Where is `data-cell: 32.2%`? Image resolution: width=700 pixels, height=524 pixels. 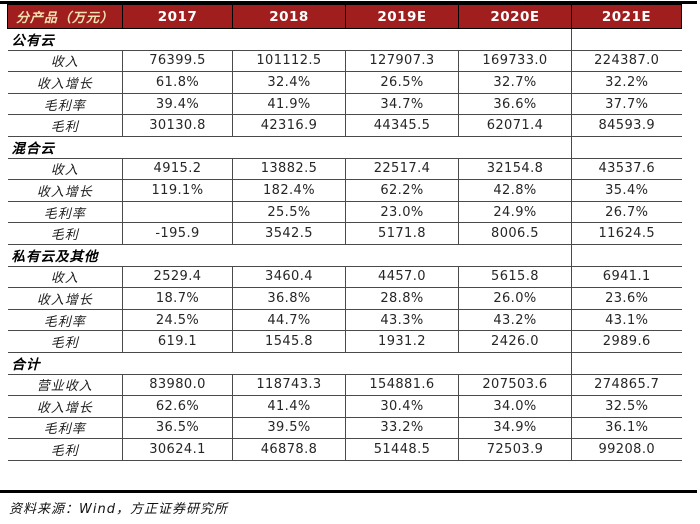 data-cell: 32.2% is located at coordinates (626, 82).